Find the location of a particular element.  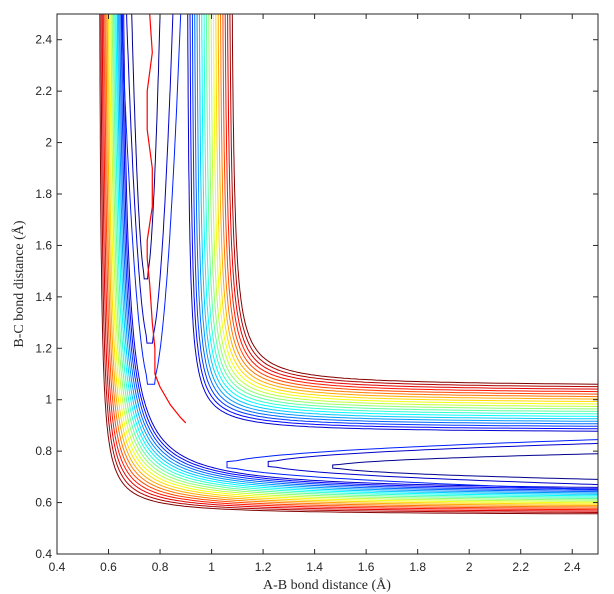

y-tick-label: 0.8 is located at coordinates (43, 451).